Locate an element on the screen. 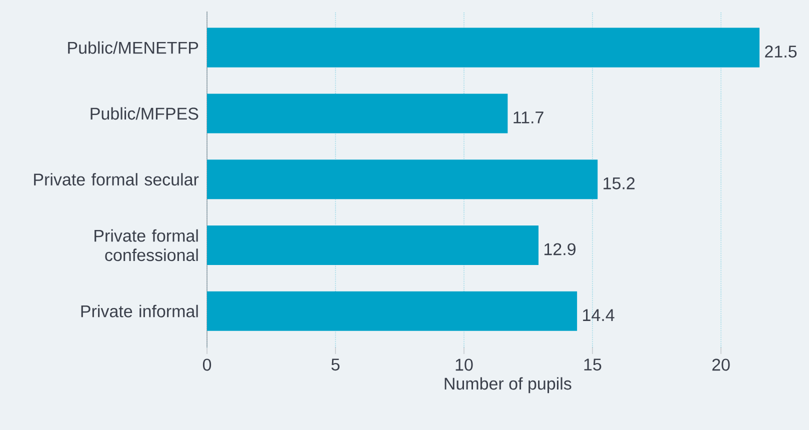 The width and height of the screenshot is (809, 430). y-tick-label: Public/MENETFP is located at coordinates (133, 47).